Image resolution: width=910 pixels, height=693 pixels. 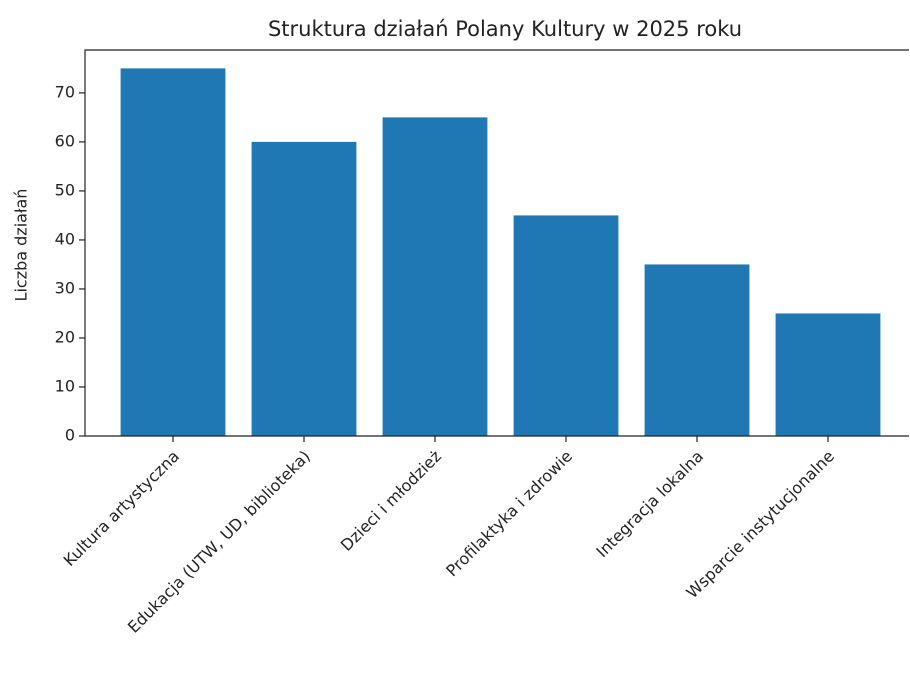 What do you see at coordinates (65, 238) in the screenshot?
I see `y-tick-label: 40` at bounding box center [65, 238].